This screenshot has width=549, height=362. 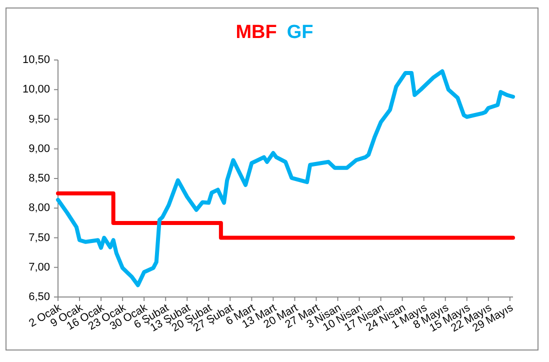 What do you see at coordinates (39, 297) in the screenshot?
I see `y-tick-label: 6,50` at bounding box center [39, 297].